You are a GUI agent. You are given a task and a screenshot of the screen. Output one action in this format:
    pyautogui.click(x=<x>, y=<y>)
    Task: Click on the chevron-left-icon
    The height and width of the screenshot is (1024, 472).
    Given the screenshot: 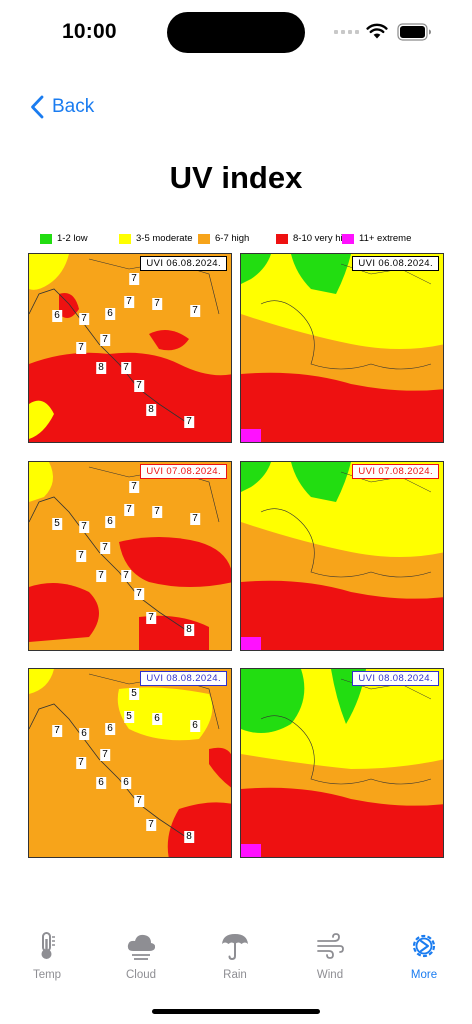 What is the action you would take?
    pyautogui.click(x=37, y=107)
    